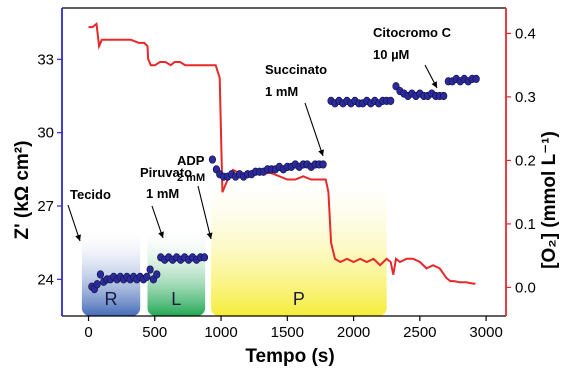 This screenshot has height=374, width=573. I want to click on x-tick-label: 3000, so click(485, 332).